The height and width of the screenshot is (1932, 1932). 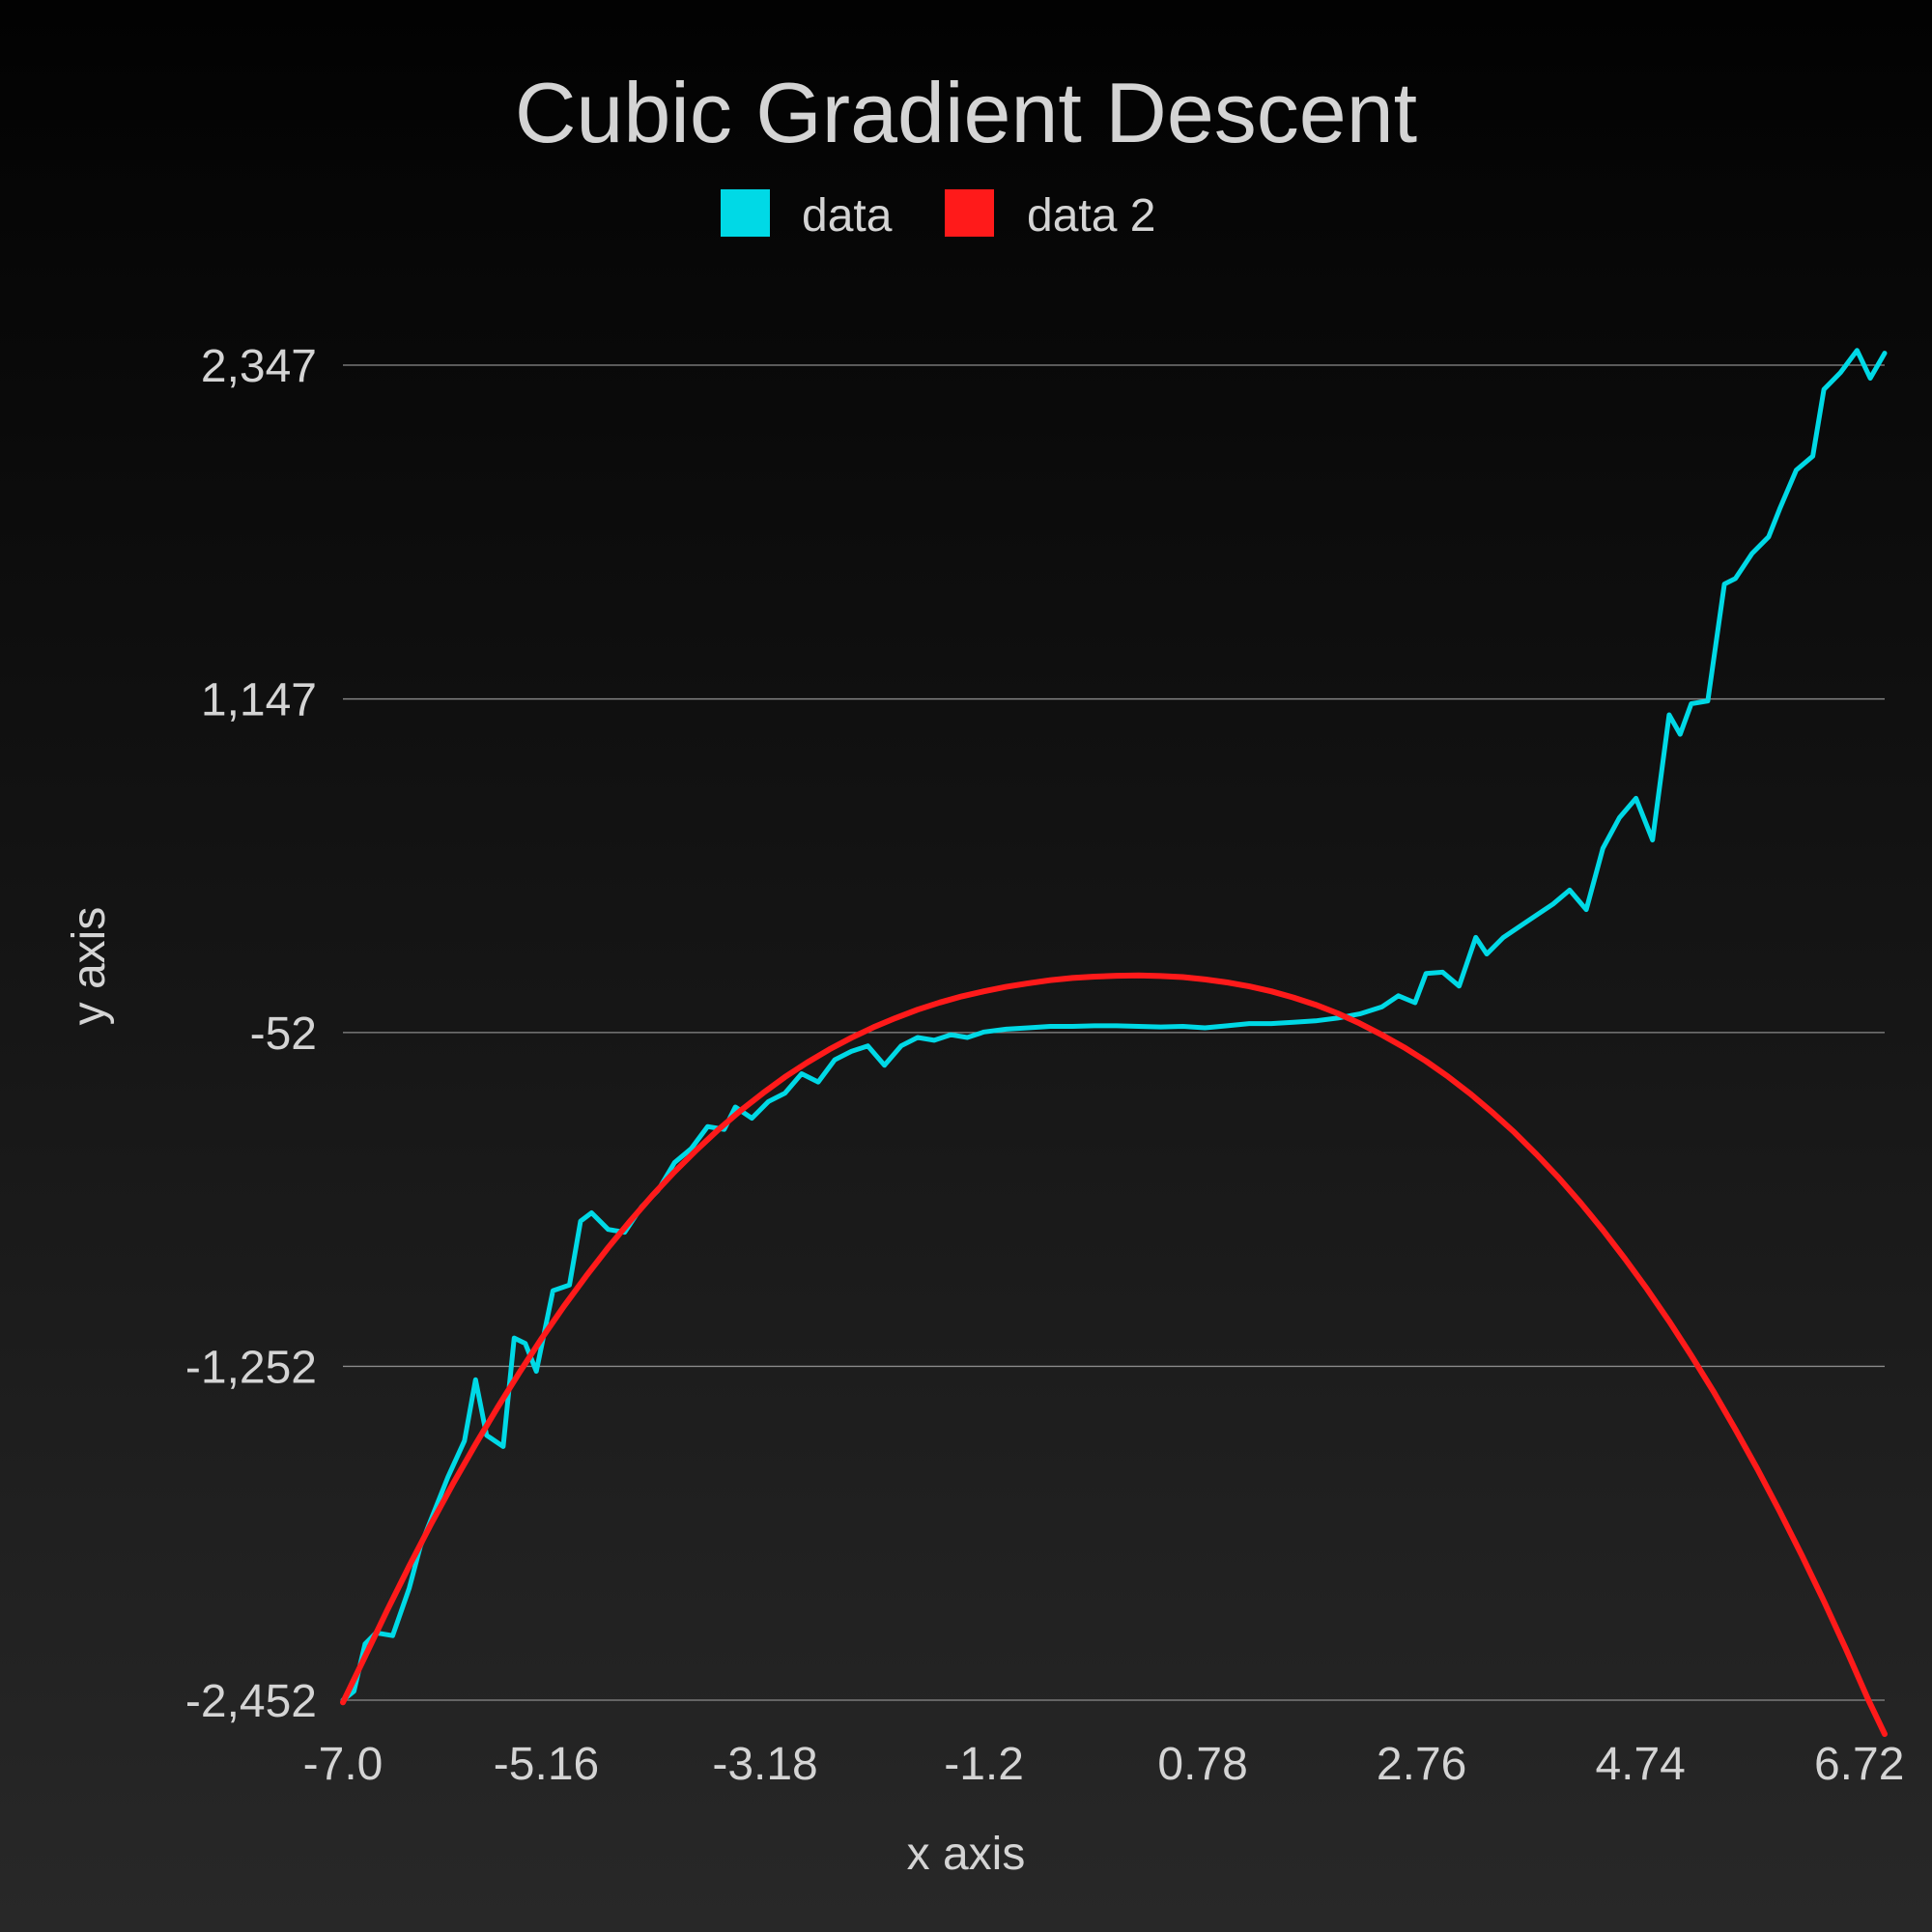 What do you see at coordinates (1091, 216) in the screenshot?
I see `legend-label-data-2: data 2` at bounding box center [1091, 216].